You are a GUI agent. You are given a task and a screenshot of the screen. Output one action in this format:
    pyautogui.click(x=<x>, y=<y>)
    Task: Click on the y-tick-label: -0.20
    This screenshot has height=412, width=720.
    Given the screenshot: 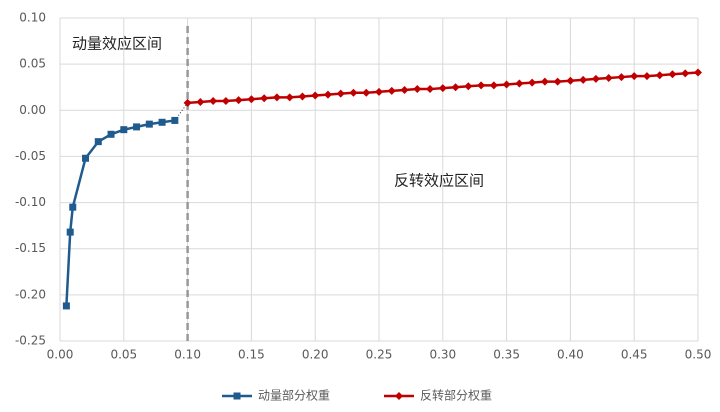 What is the action you would take?
    pyautogui.click(x=30, y=294)
    